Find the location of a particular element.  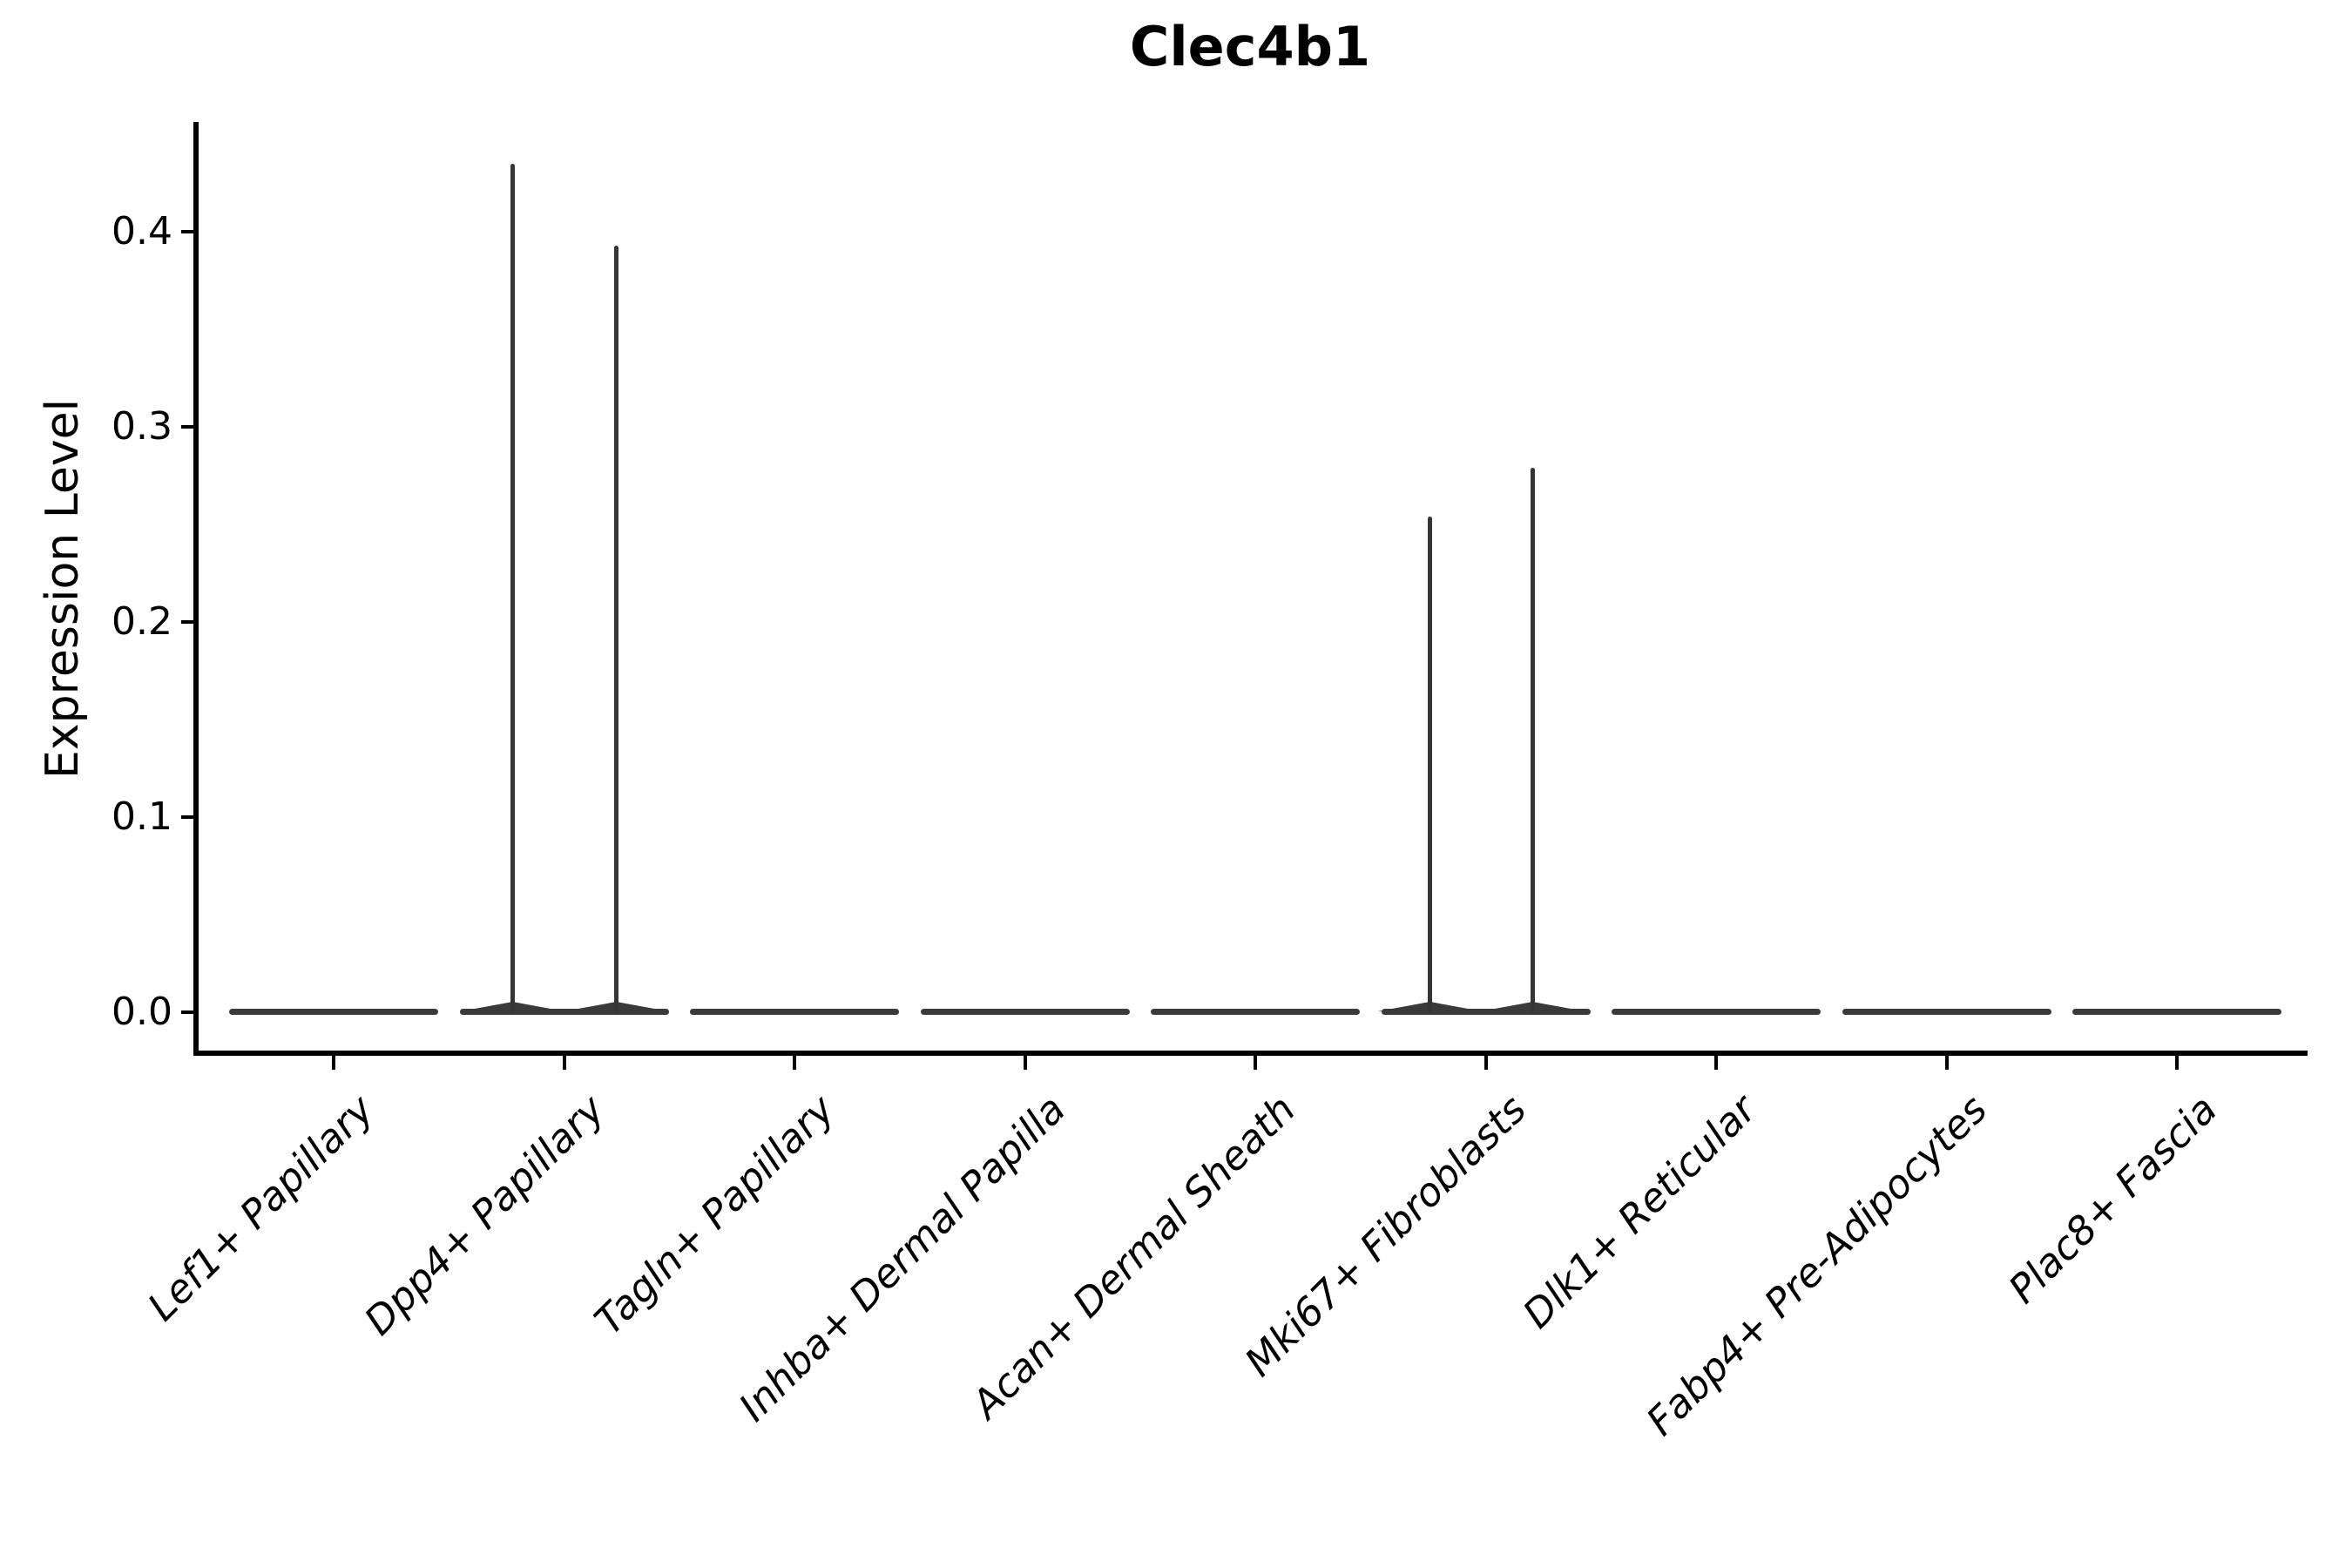

x-tick-label: Inhba+ Dermal Papilla is located at coordinates (901, 1257).